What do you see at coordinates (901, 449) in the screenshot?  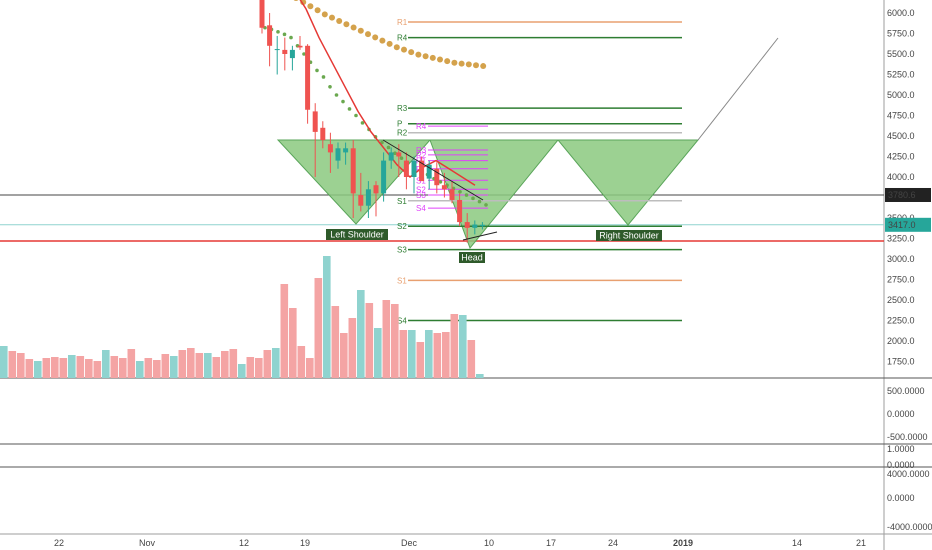 I see `oscillator-2-tick-label: 1.0000` at bounding box center [901, 449].